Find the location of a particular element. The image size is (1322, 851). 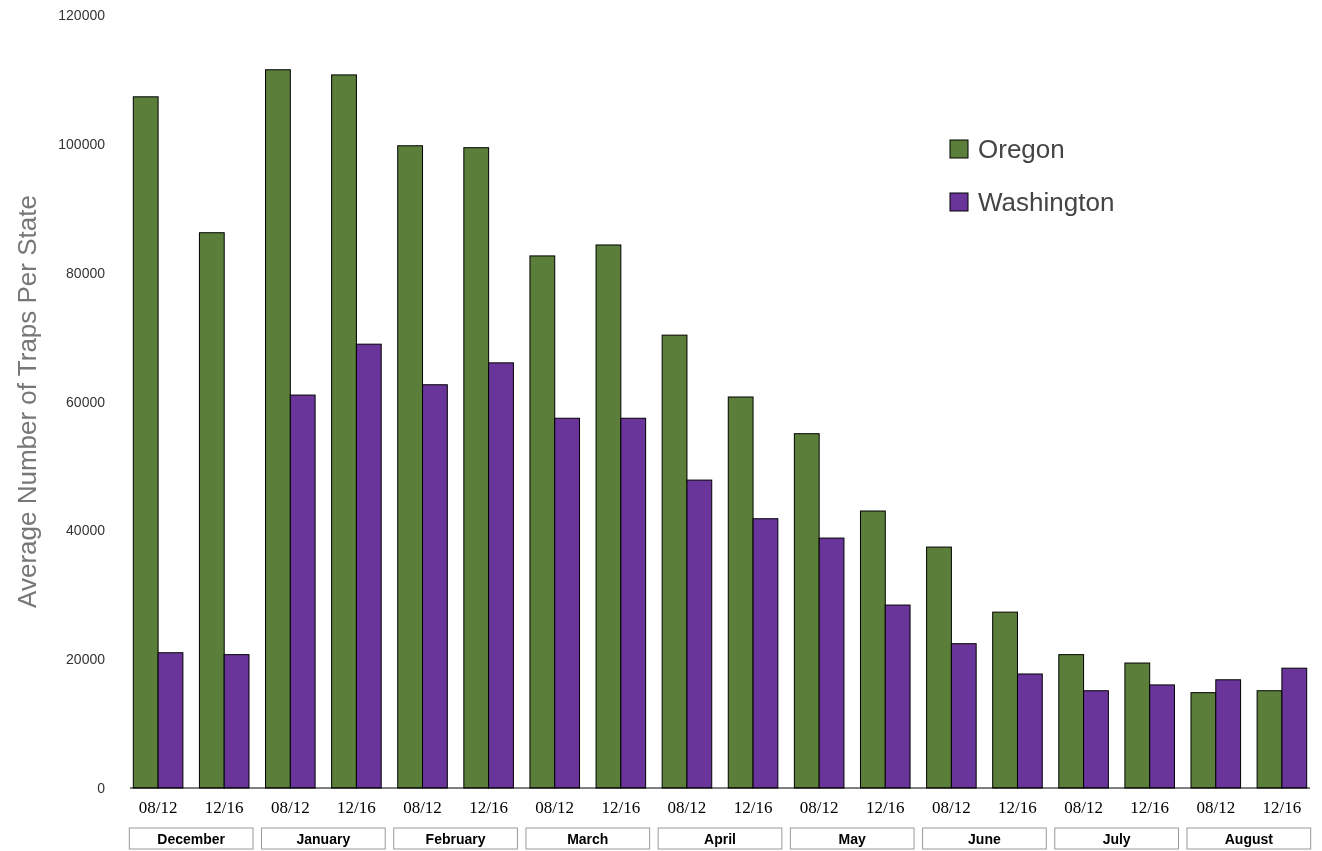

y-axis-title: Average Number of Traps Per State is located at coordinates (27, 401).